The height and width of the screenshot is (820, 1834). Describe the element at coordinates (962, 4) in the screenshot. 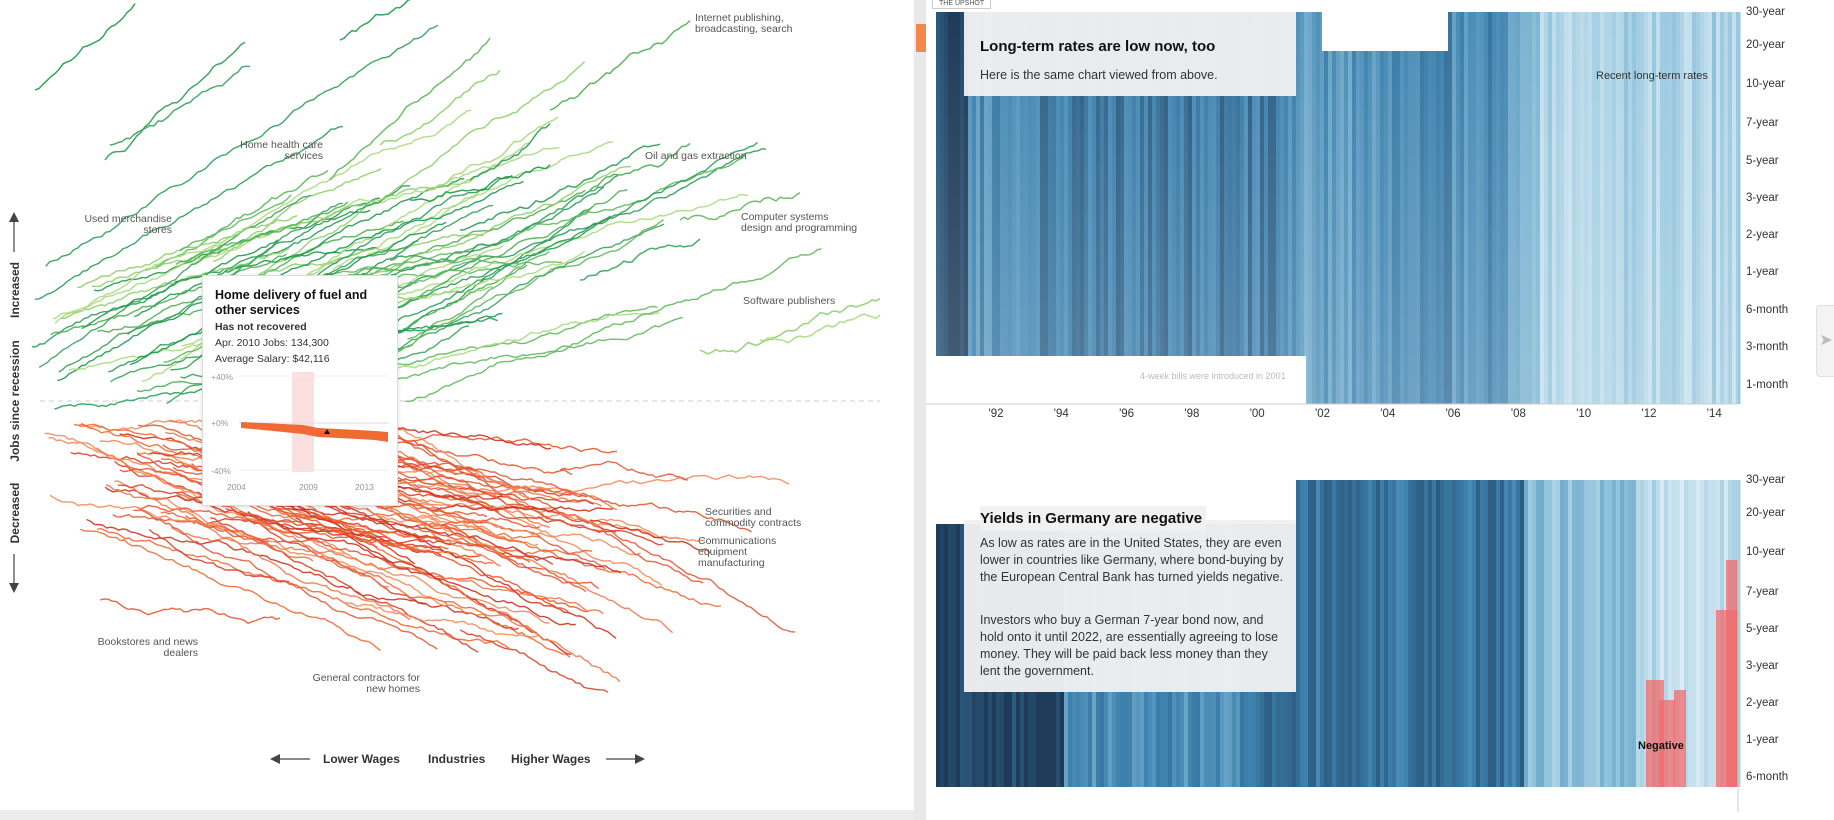

I see `upshot-tab: THE UPSHOT` at that location.